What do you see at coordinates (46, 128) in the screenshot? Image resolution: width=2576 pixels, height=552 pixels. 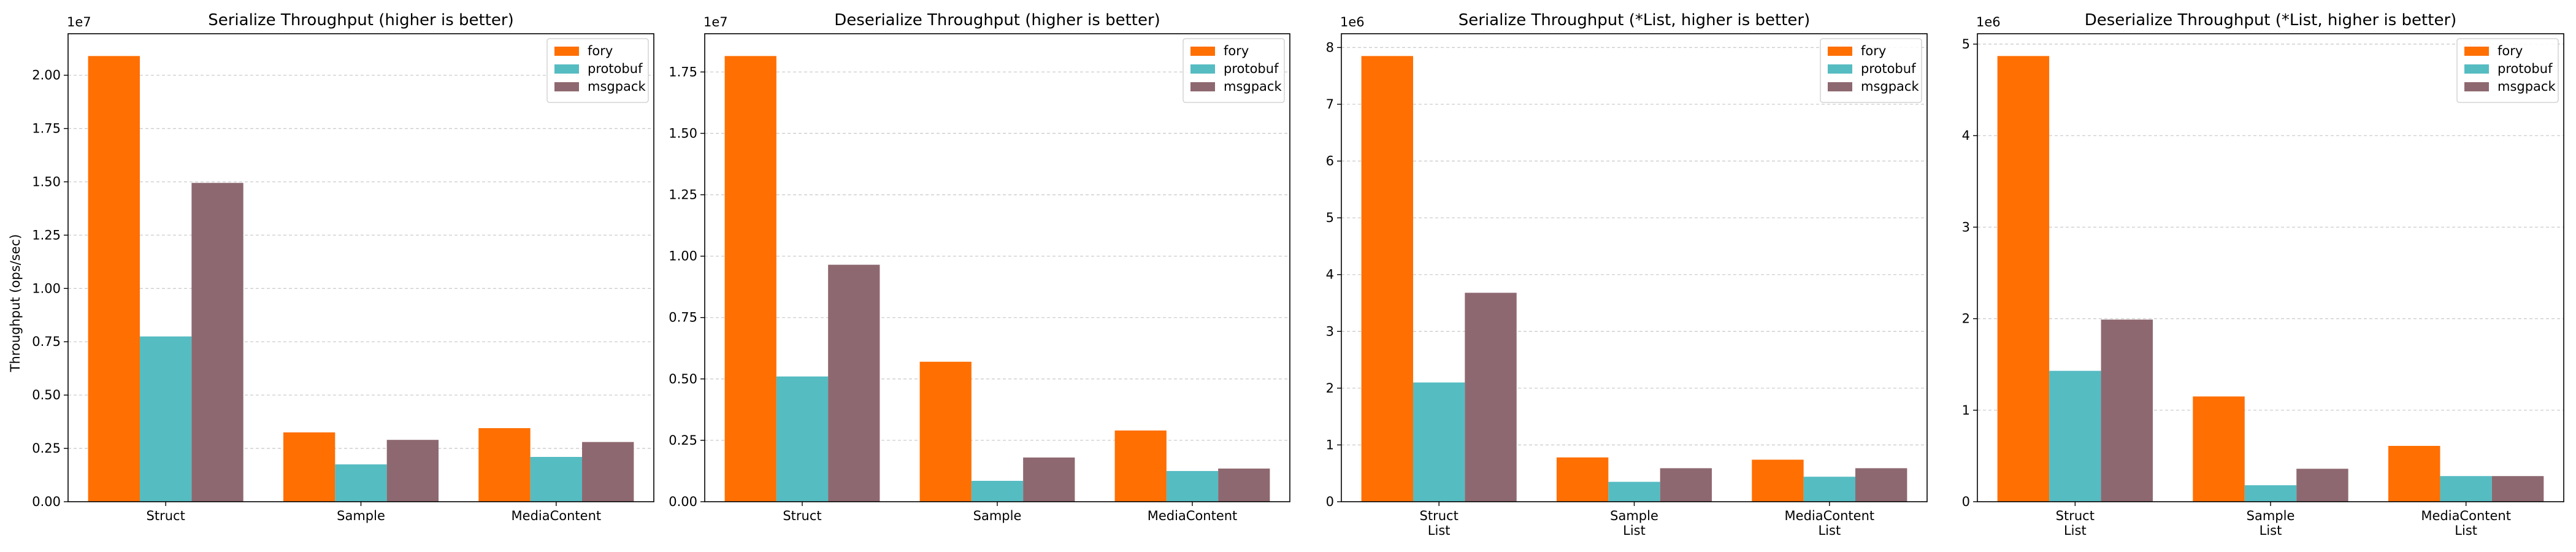 I see `y-tick-label: 1.75` at bounding box center [46, 128].